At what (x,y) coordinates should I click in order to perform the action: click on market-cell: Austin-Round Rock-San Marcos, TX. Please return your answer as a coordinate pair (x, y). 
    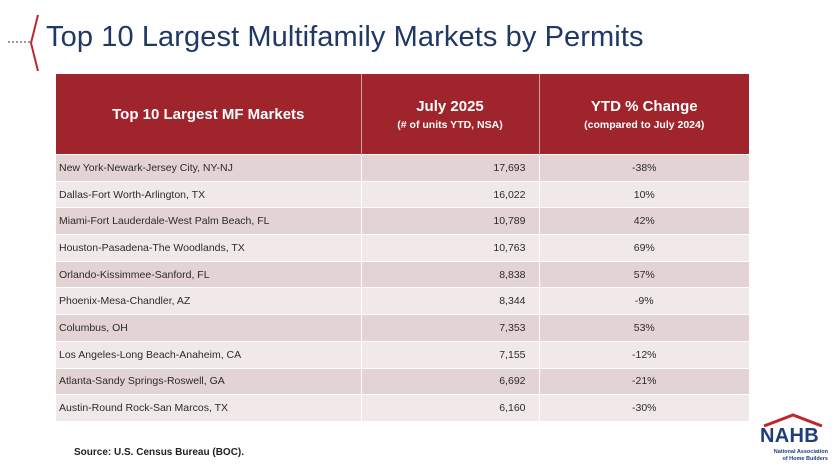
    Looking at the image, I should click on (209, 407).